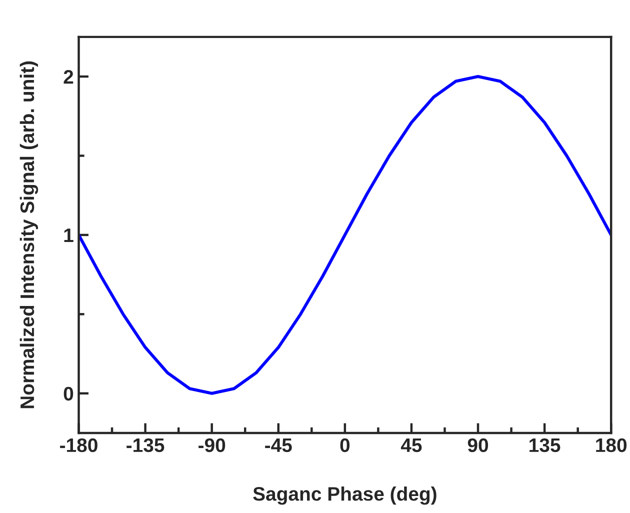 The width and height of the screenshot is (630, 513). Describe the element at coordinates (29, 234) in the screenshot. I see `y-axis-title: Normalized Intensity Signal (arb. unit)` at that location.